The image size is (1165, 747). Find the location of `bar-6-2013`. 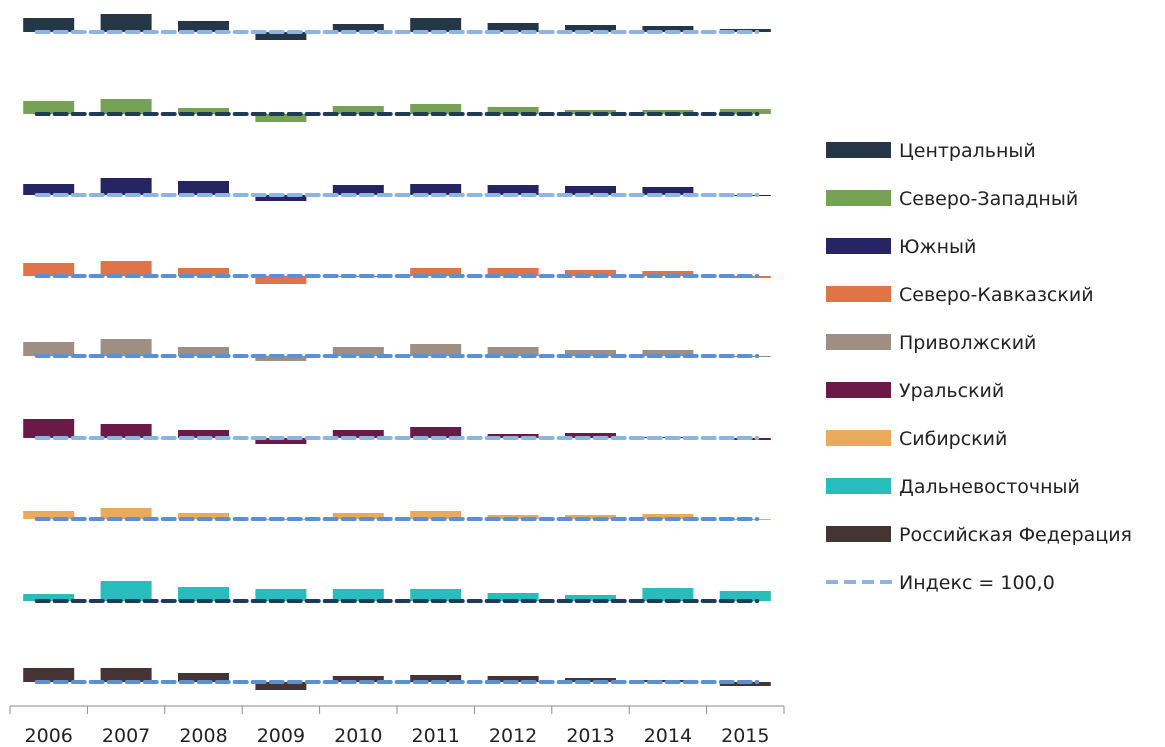

bar-6-2013 is located at coordinates (590, 435).